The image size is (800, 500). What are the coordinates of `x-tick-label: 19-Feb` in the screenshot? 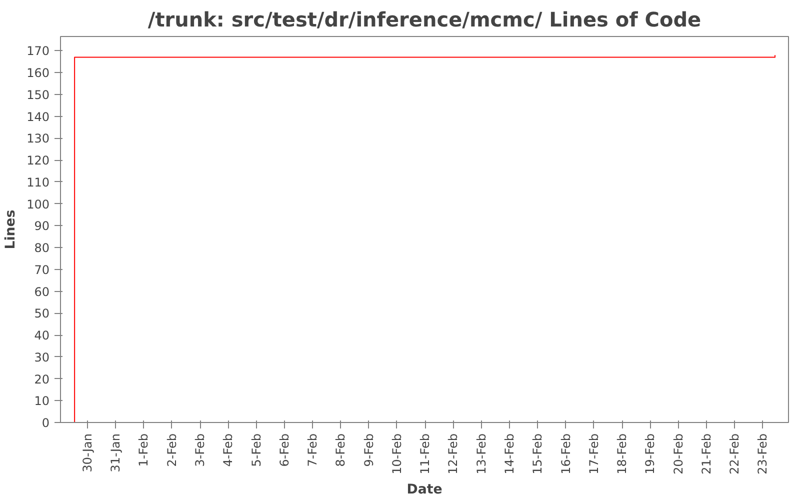 It's located at (650, 453).